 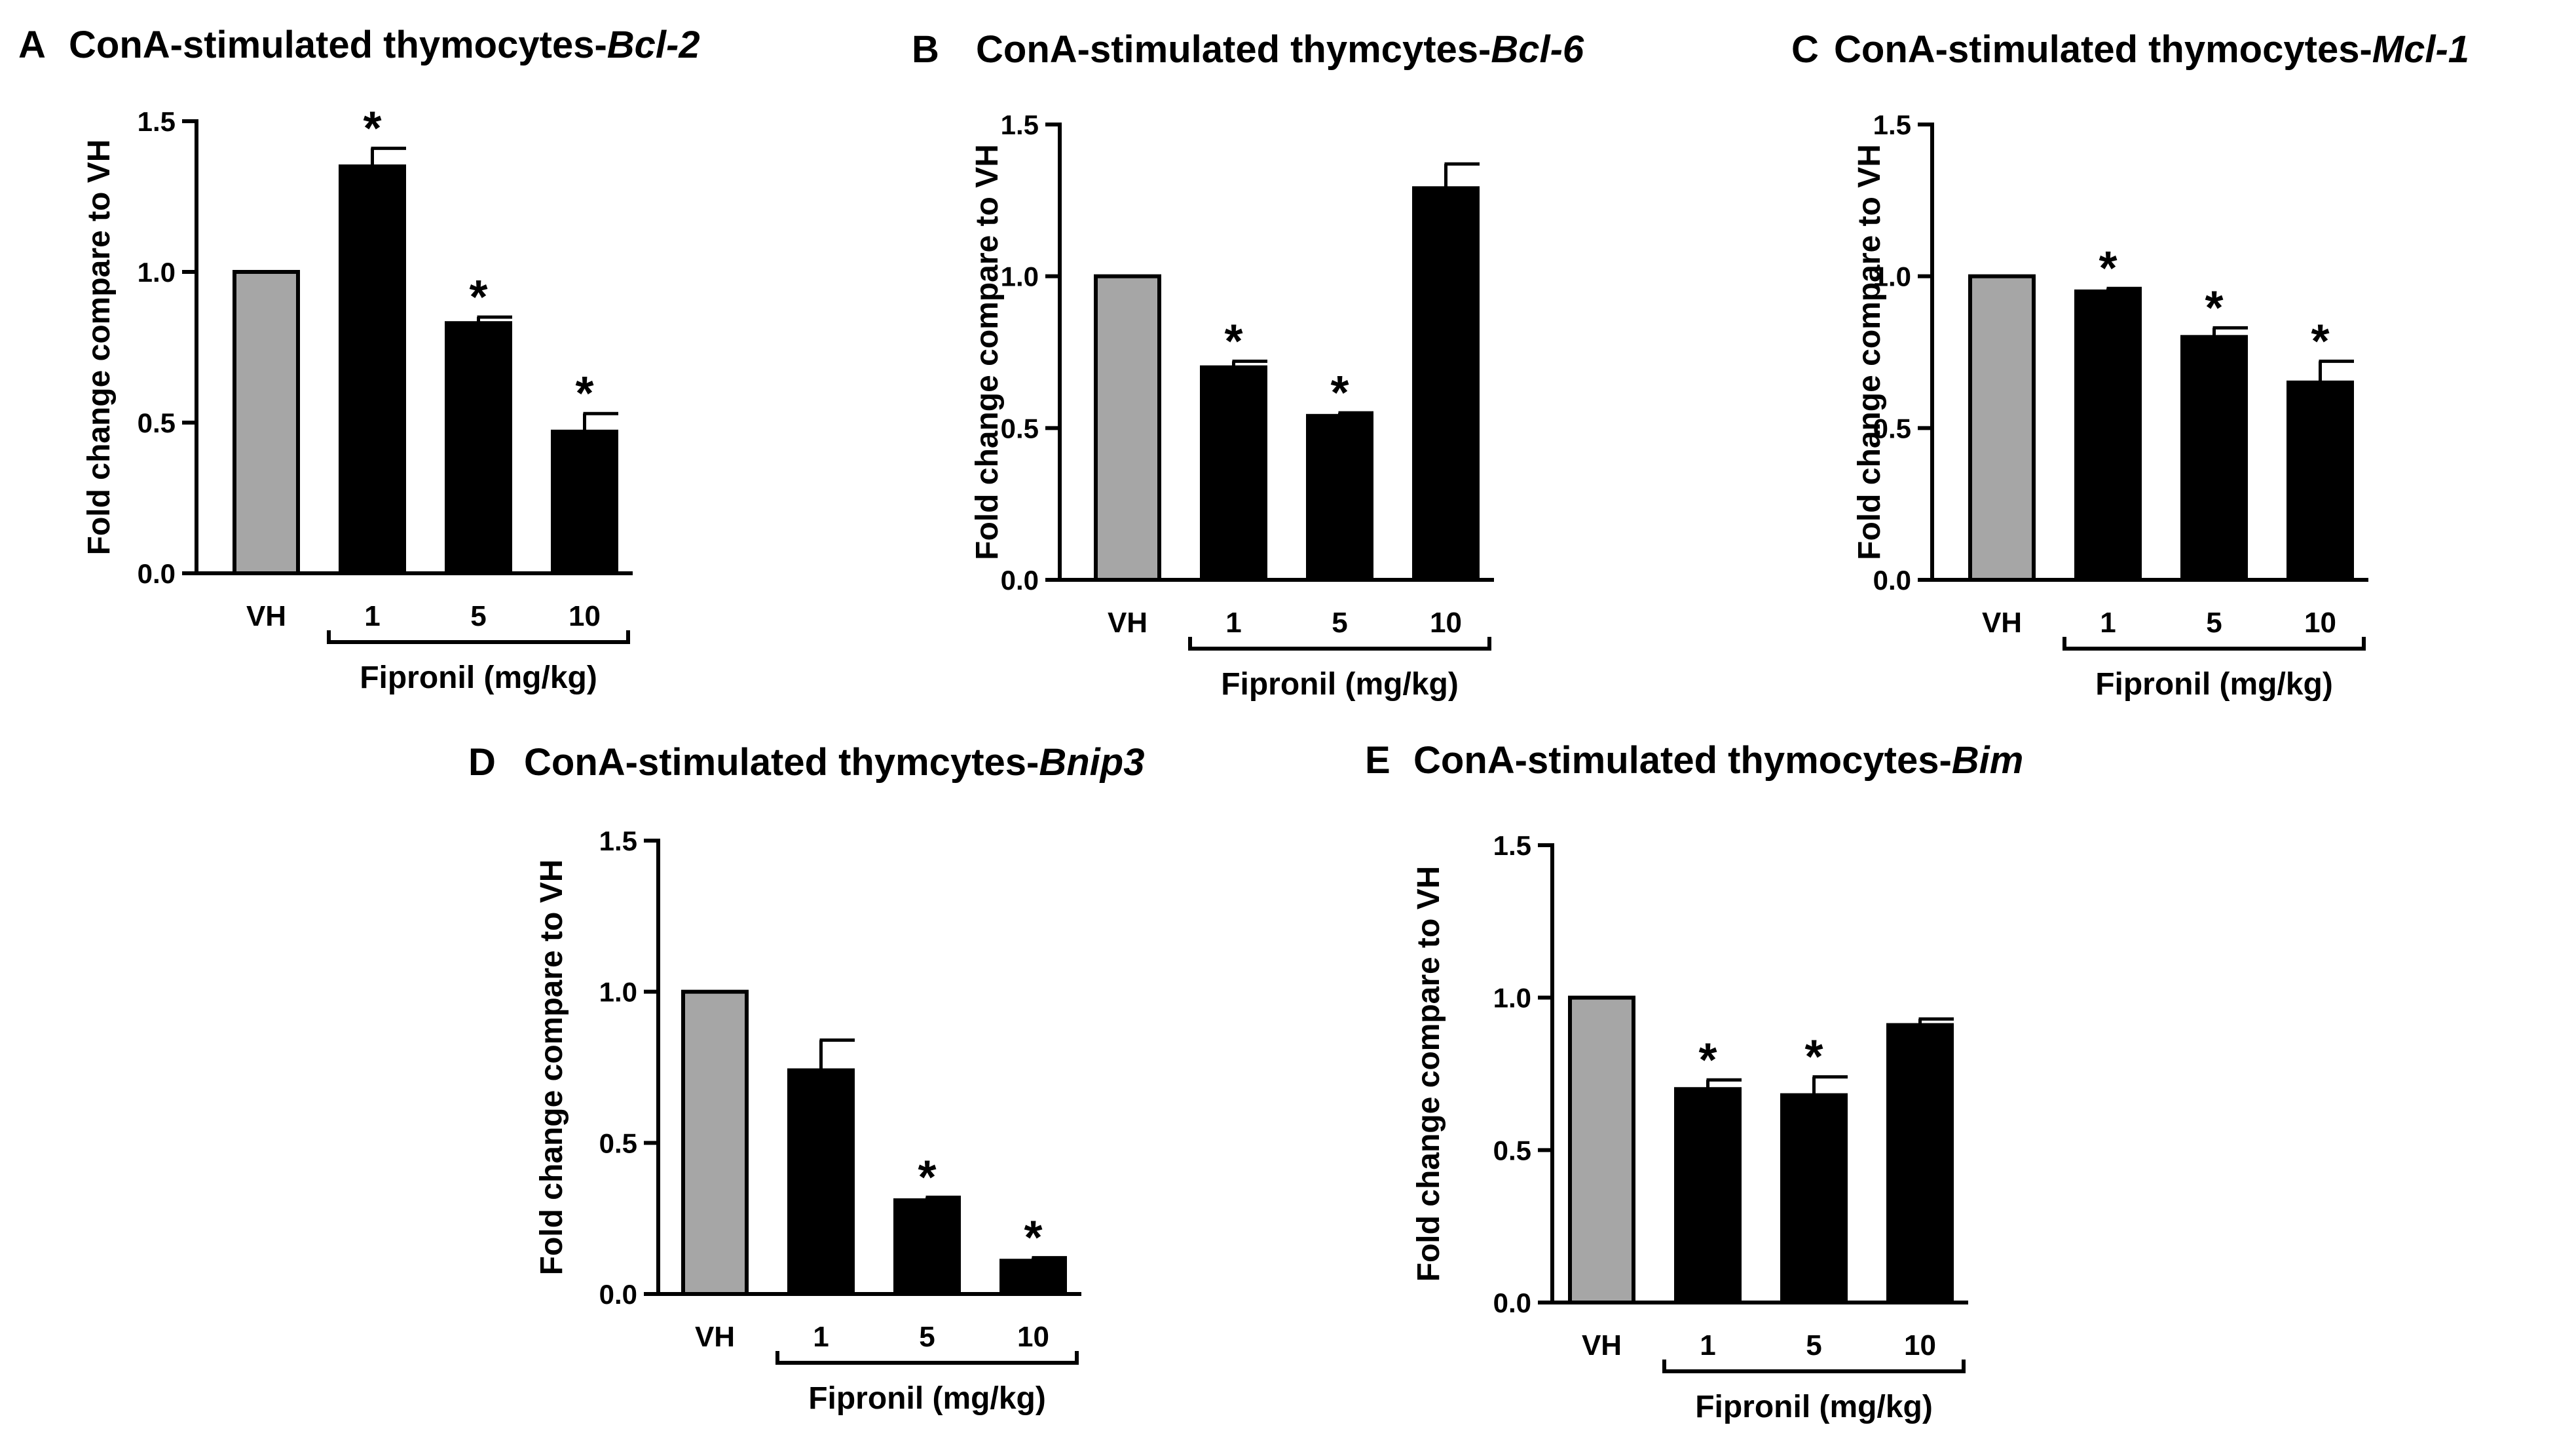 What do you see at coordinates (1378, 760) in the screenshot?
I see `panel-letter: E` at bounding box center [1378, 760].